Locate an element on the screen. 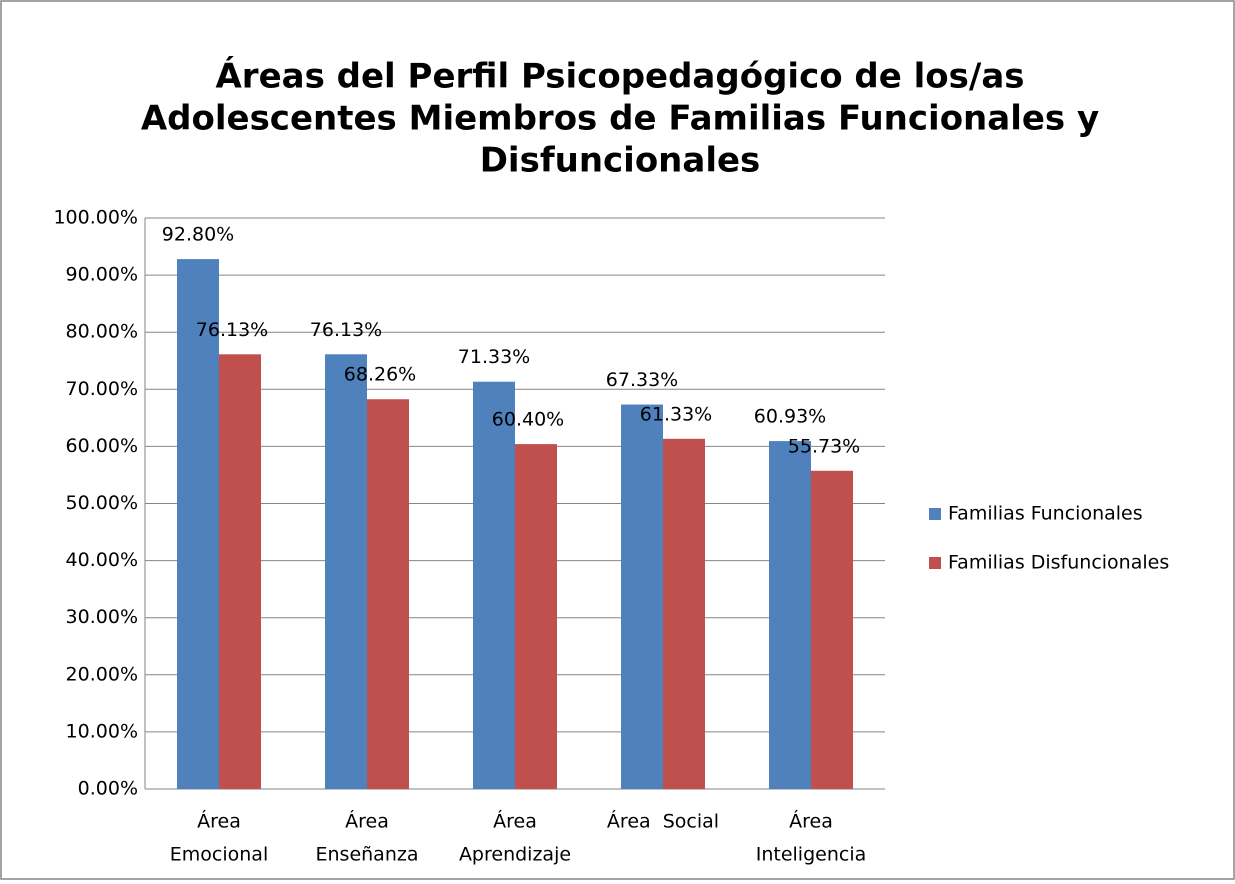 This screenshot has height=884, width=1235. y-tick-label: 20.00% is located at coordinates (102, 674).